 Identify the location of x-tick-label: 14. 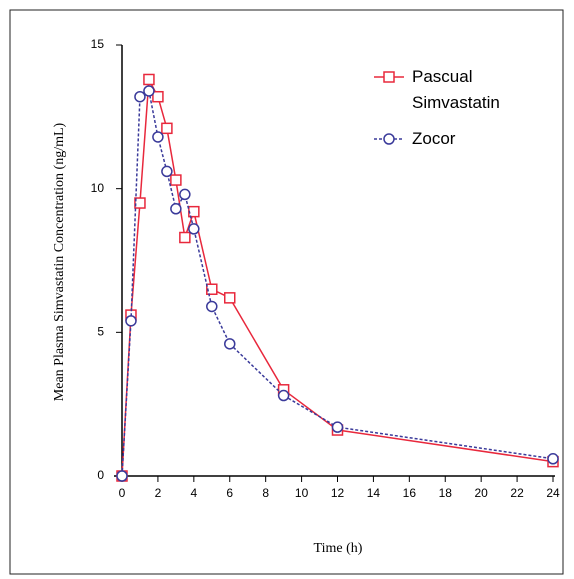
(374, 493).